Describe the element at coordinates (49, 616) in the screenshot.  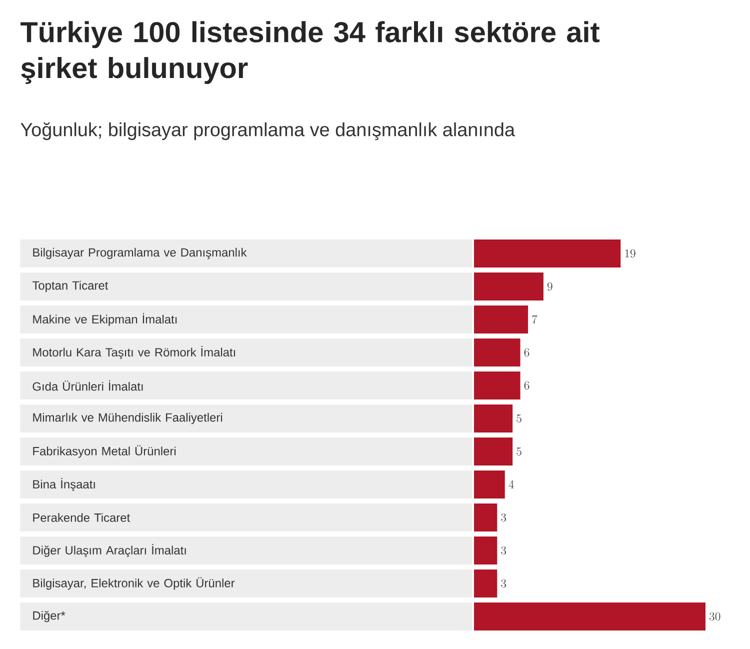
I see `y-tick-label: Diğer*` at that location.